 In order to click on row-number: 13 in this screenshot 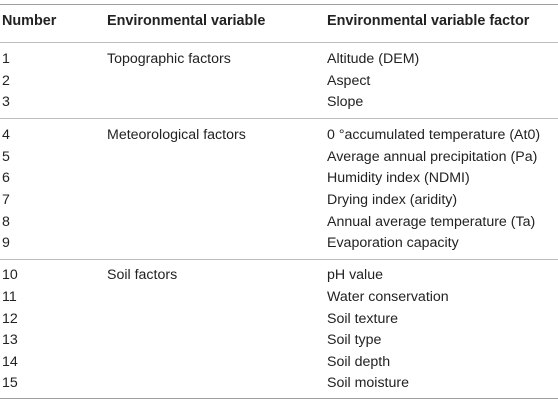, I will do `click(10, 340)`.